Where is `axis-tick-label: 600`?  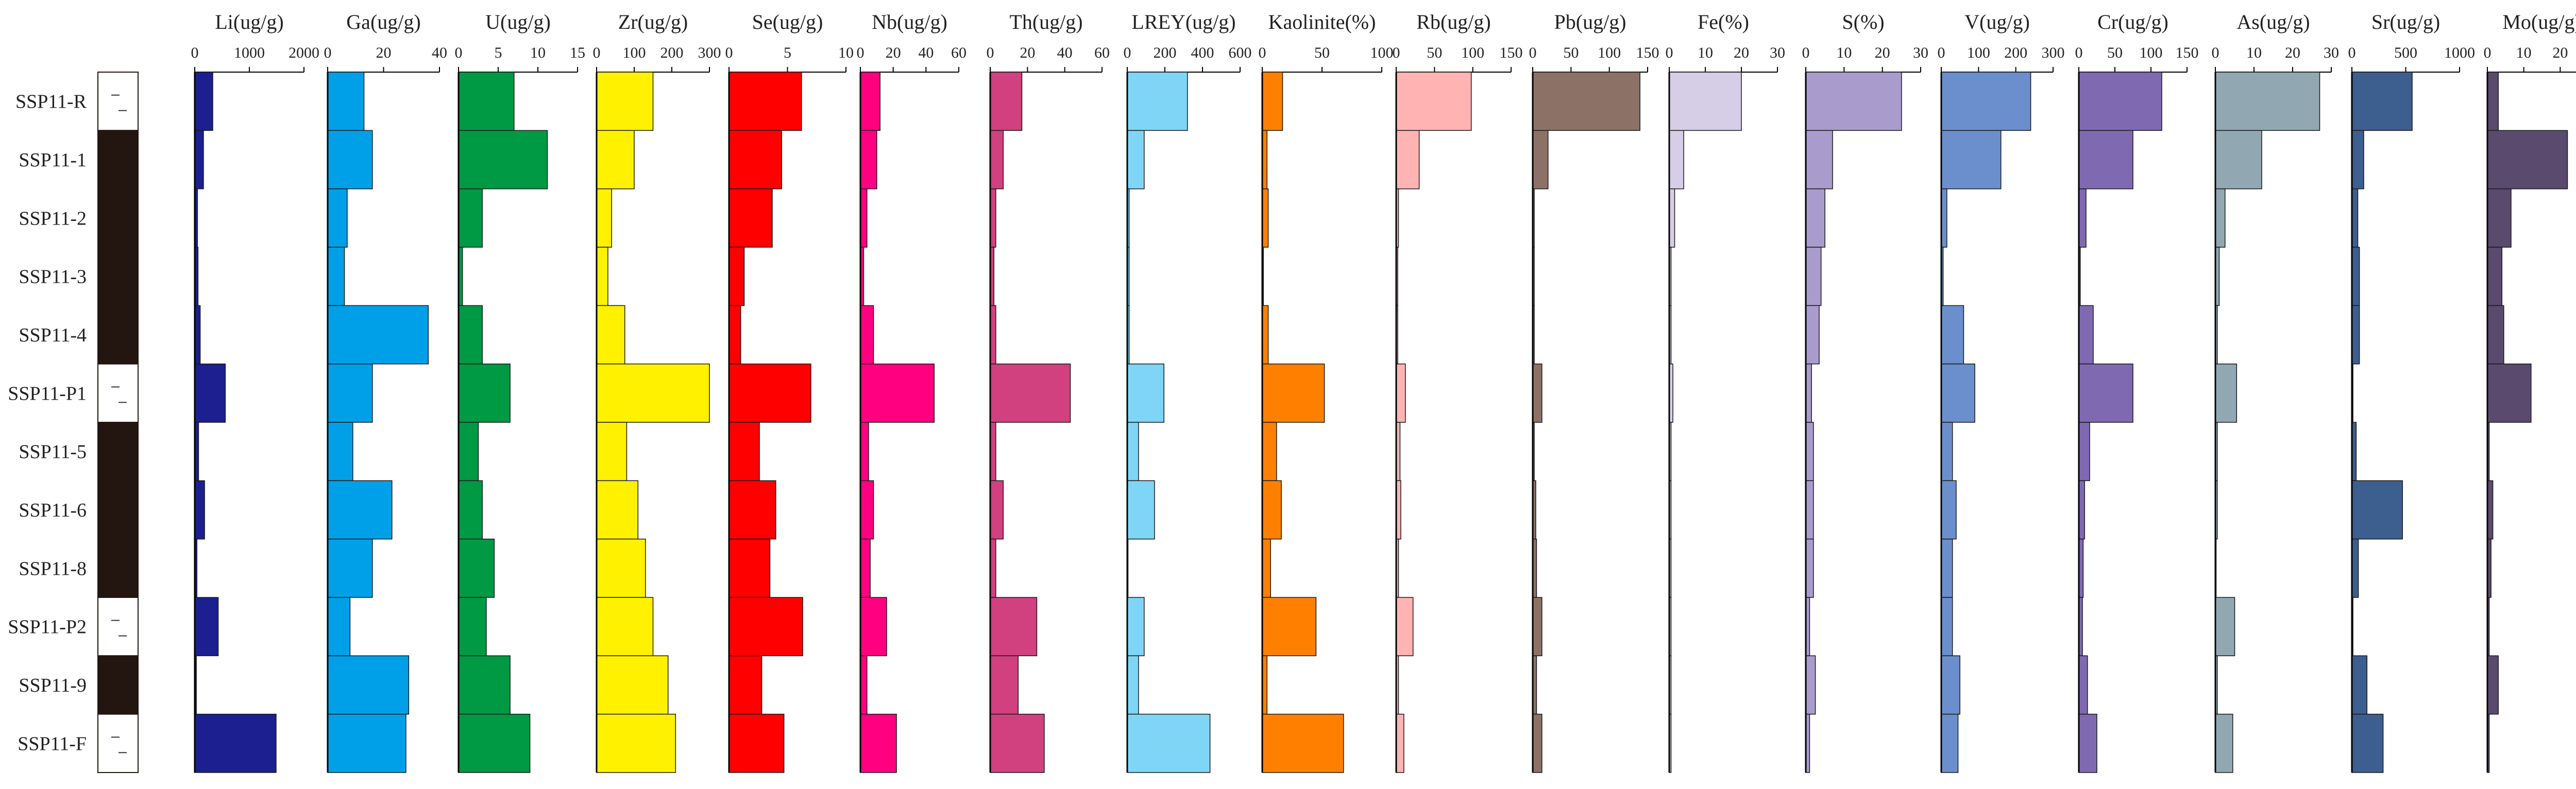
axis-tick-label: 600 is located at coordinates (1240, 53).